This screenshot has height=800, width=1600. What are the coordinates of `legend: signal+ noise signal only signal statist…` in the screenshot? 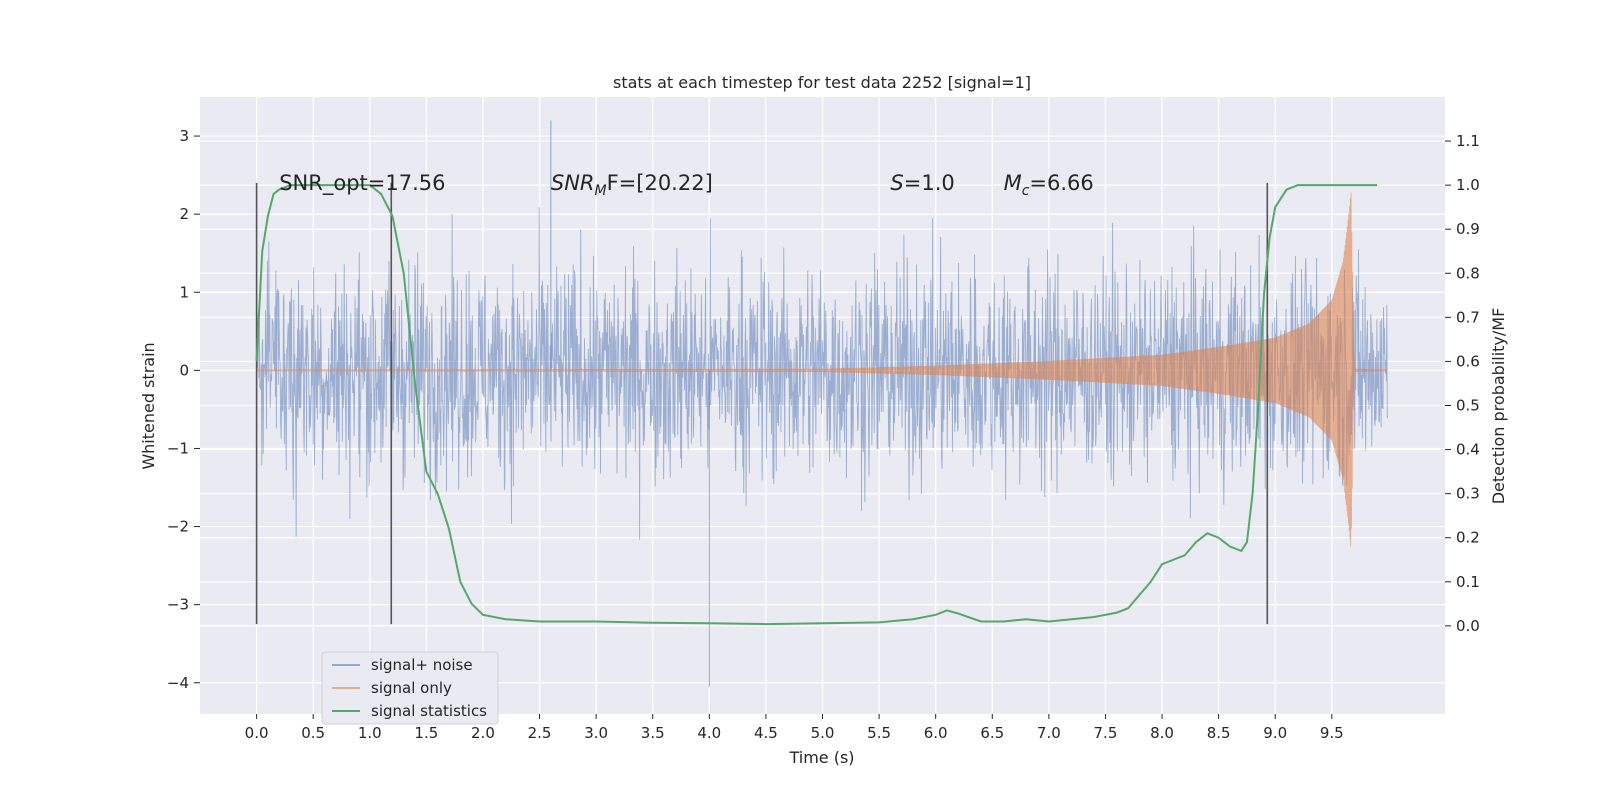 It's located at (410, 688).